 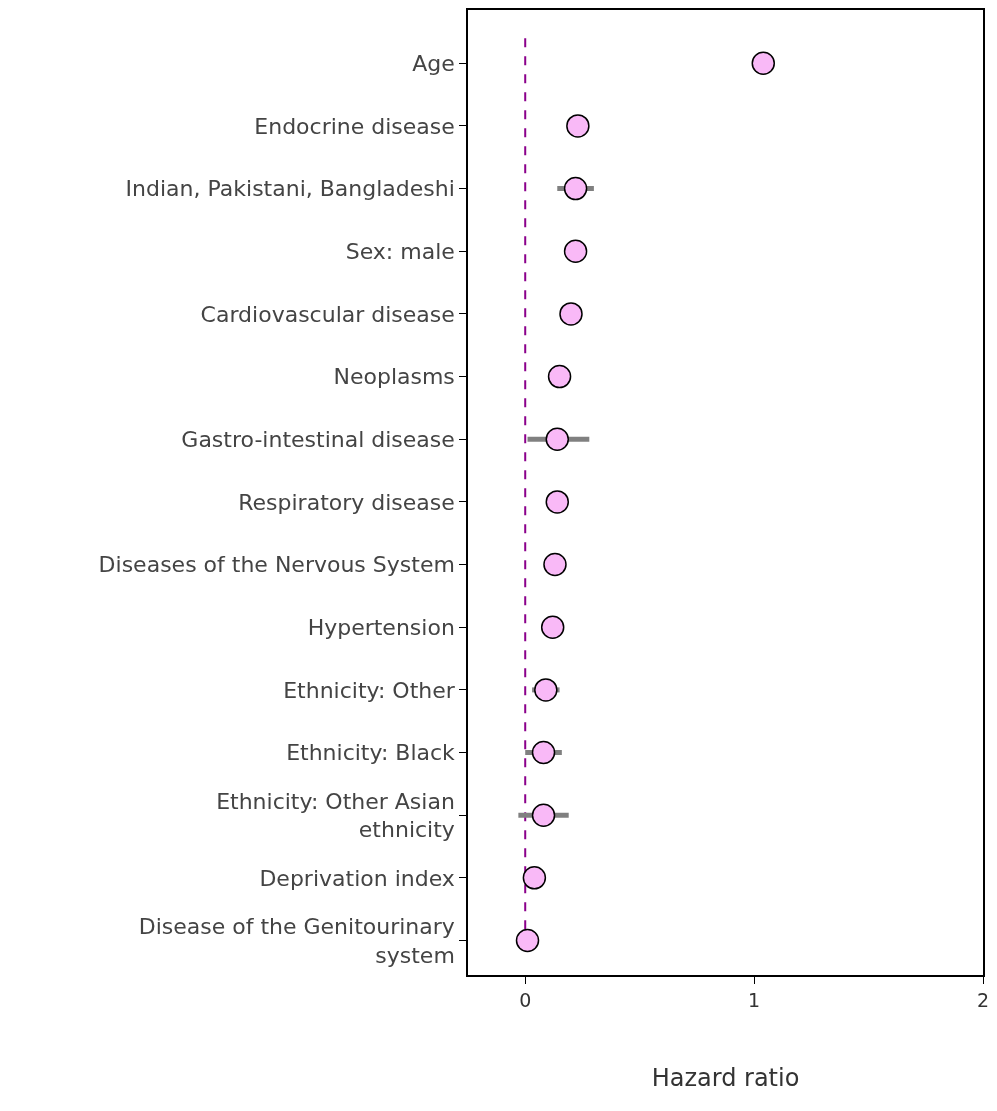 I want to click on y-tick-label: Cardiovascular disease, so click(x=327, y=314).